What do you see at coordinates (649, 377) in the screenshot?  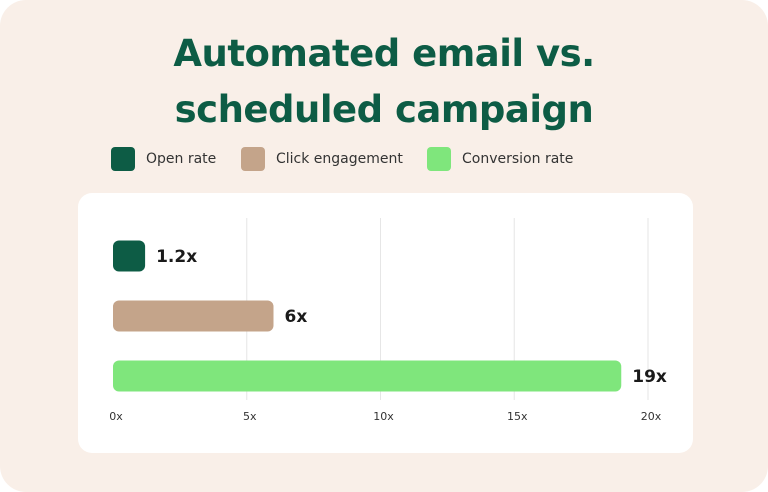 I see `value-label: 19x` at bounding box center [649, 377].